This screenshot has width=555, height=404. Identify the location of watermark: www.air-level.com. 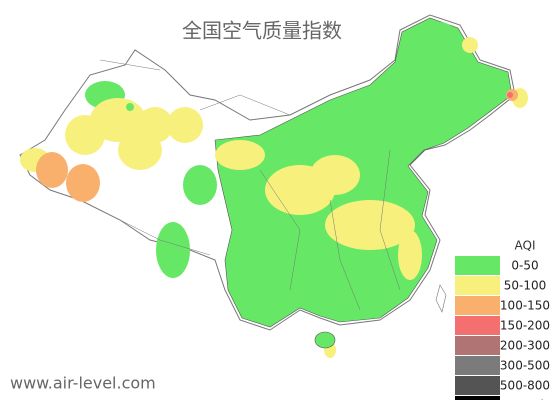
(83, 383).